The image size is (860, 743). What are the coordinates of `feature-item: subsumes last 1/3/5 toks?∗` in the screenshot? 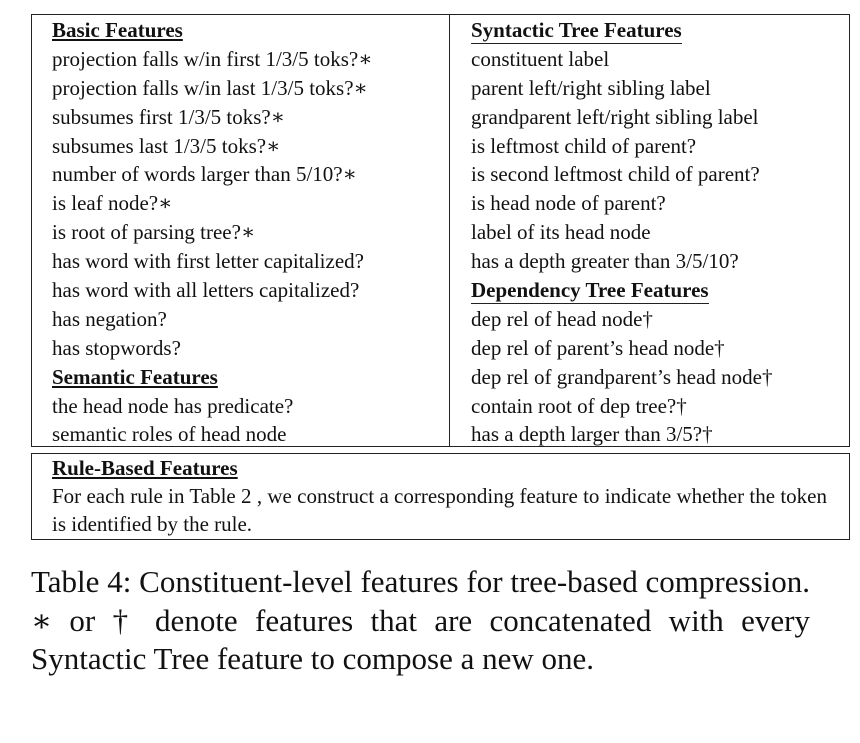 It's located at (166, 145).